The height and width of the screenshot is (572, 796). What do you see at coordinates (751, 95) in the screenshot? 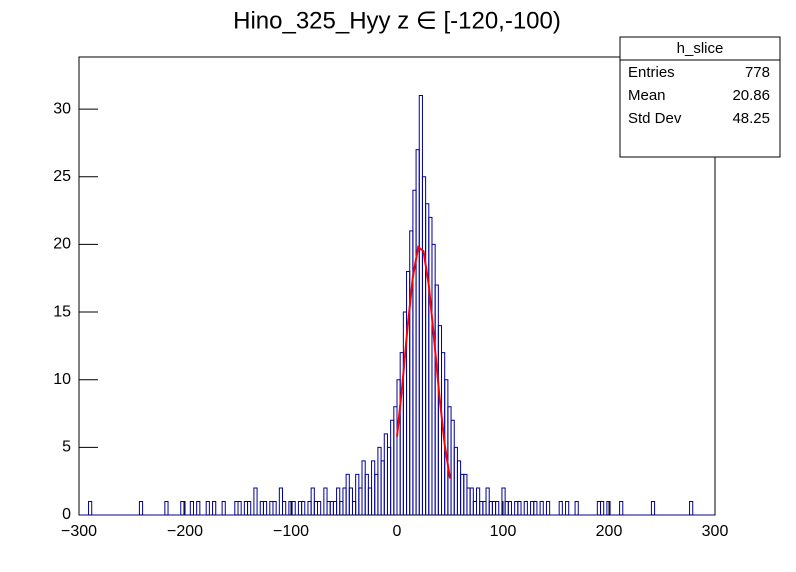
I see `stats-value: 20.86` at bounding box center [751, 95].